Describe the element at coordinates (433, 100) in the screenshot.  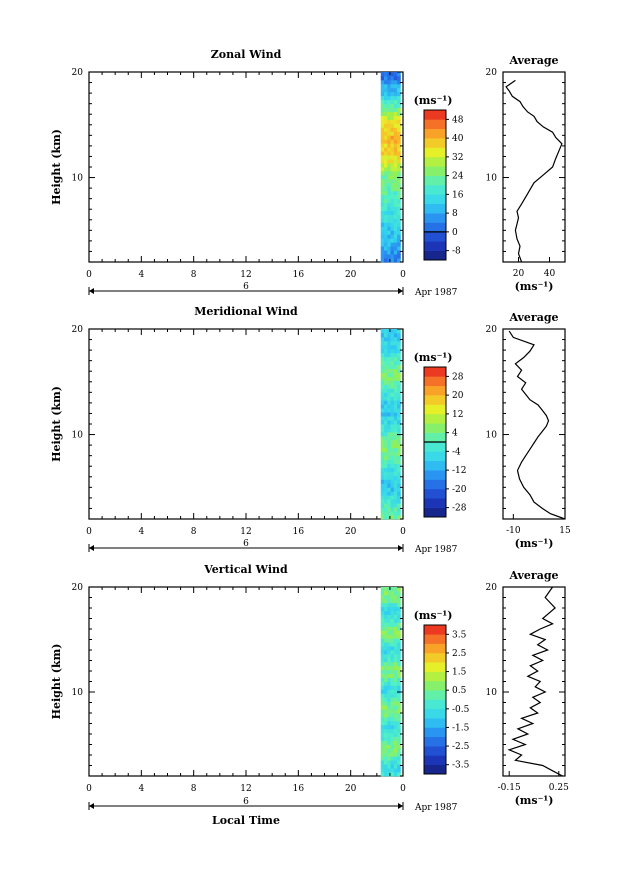
I see `colorbar-unit: (ms⁻¹)` at that location.